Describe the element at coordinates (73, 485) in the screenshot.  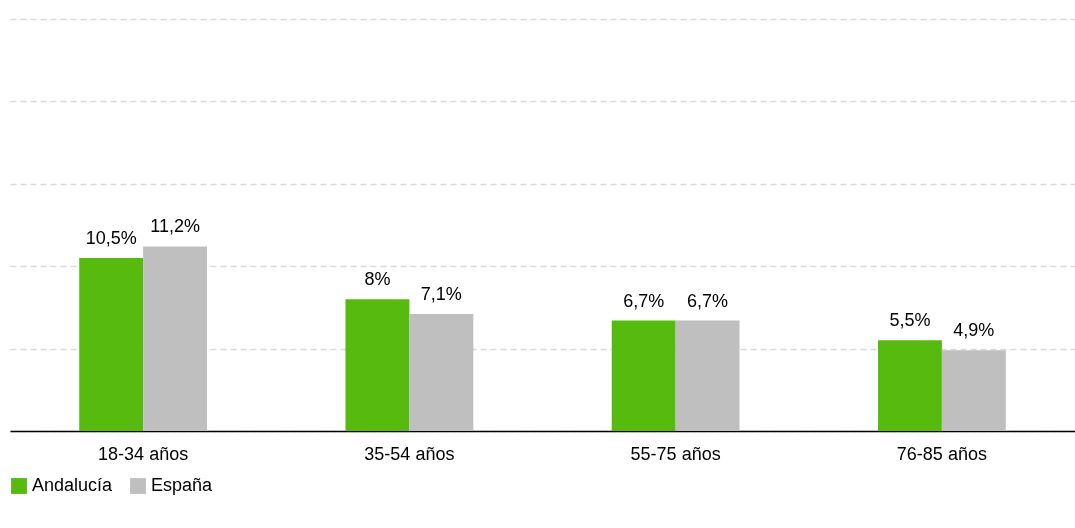
I see `legend-label: Andalucía` at that location.